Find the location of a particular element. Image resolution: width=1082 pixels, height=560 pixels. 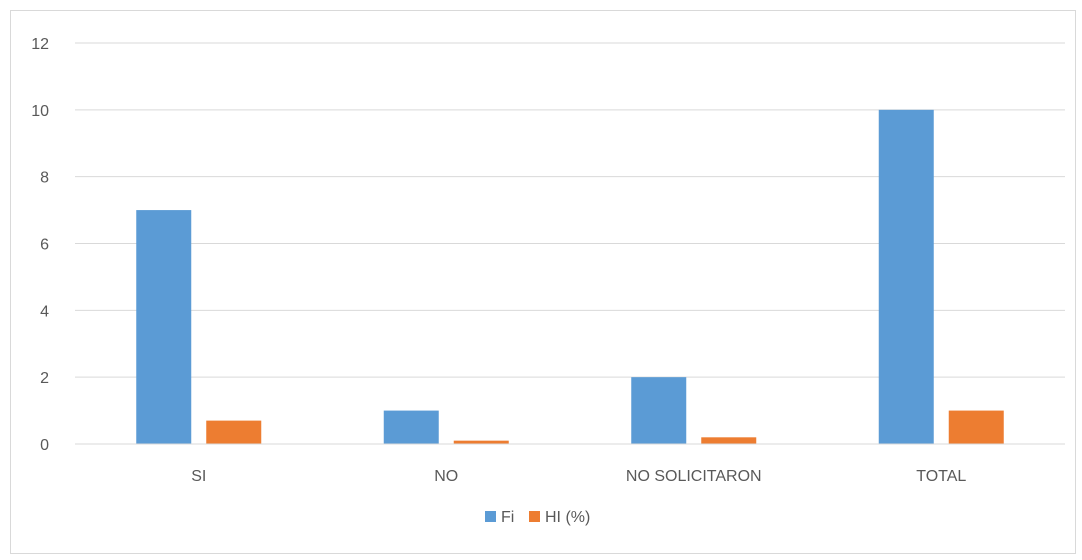

y-axis-ticks: 0 2 4 6 8 10 12 is located at coordinates (40, 245).